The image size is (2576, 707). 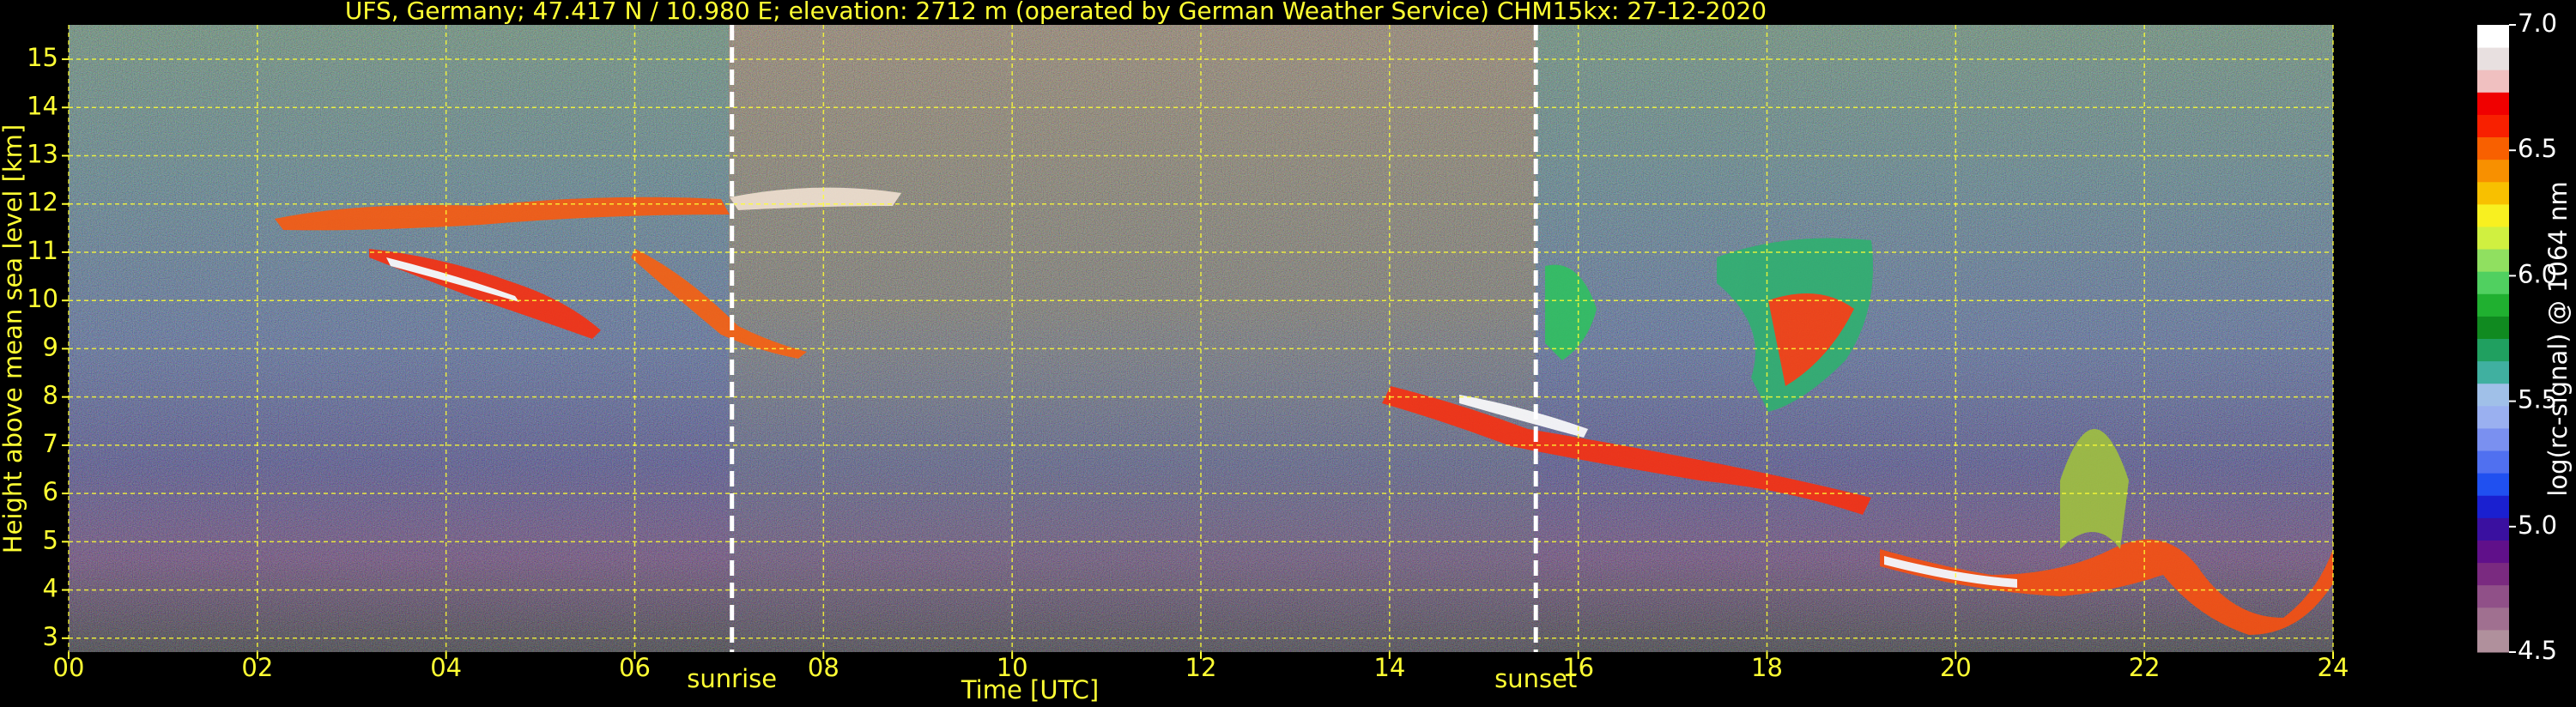 What do you see at coordinates (1030, 689) in the screenshot?
I see `x-axis-label: Time [UTC]` at bounding box center [1030, 689].